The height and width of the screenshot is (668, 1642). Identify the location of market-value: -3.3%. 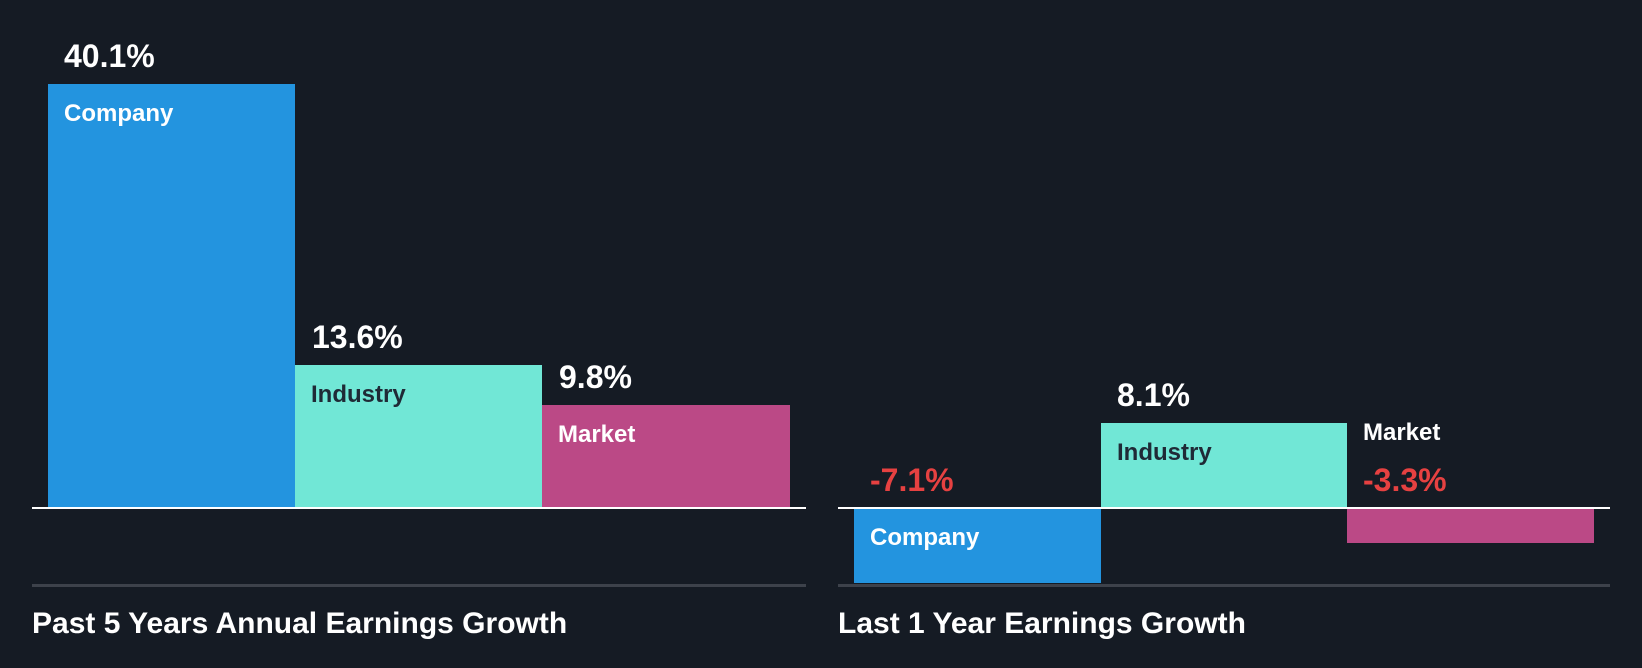
(1405, 480).